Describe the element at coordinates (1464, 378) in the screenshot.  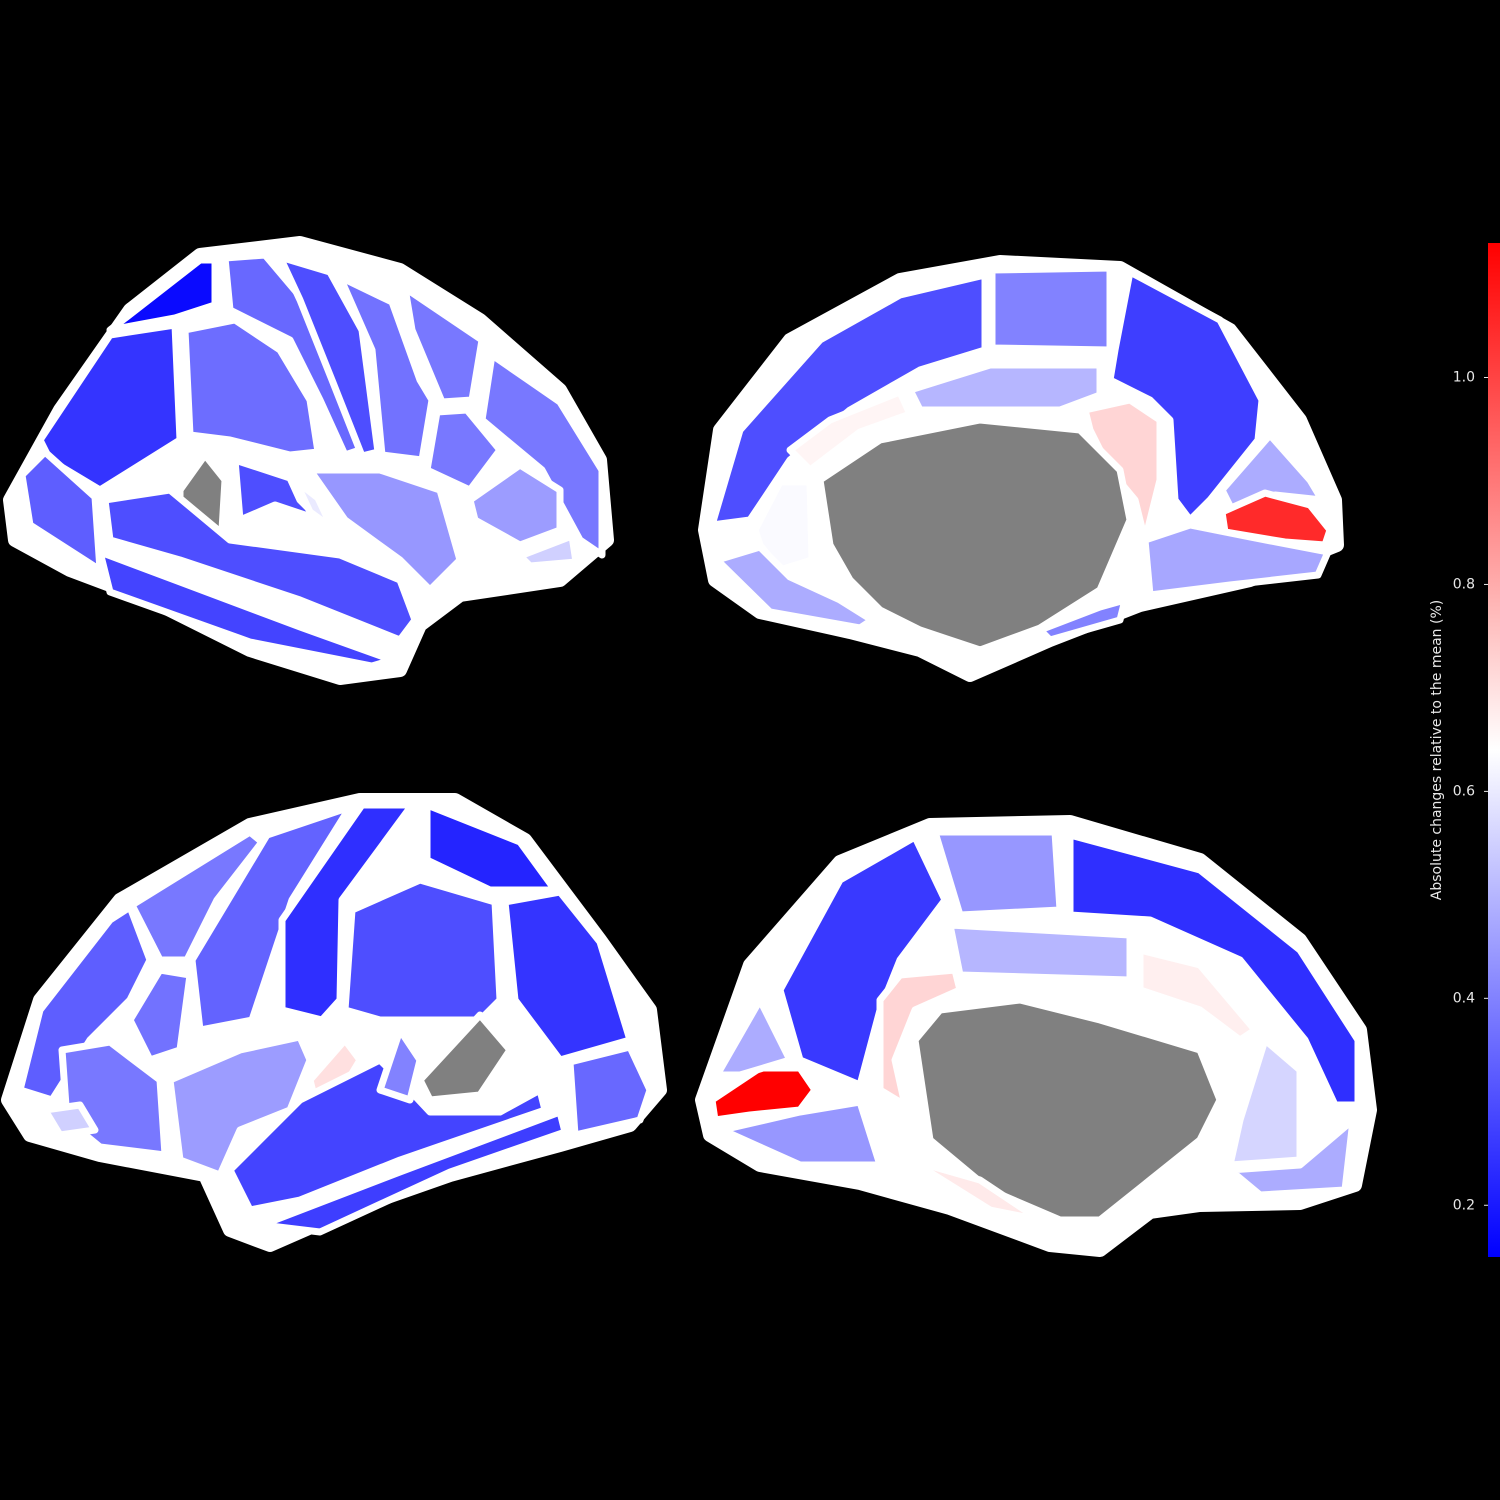
I see `colorbar-tick-label: 1.0` at that location.